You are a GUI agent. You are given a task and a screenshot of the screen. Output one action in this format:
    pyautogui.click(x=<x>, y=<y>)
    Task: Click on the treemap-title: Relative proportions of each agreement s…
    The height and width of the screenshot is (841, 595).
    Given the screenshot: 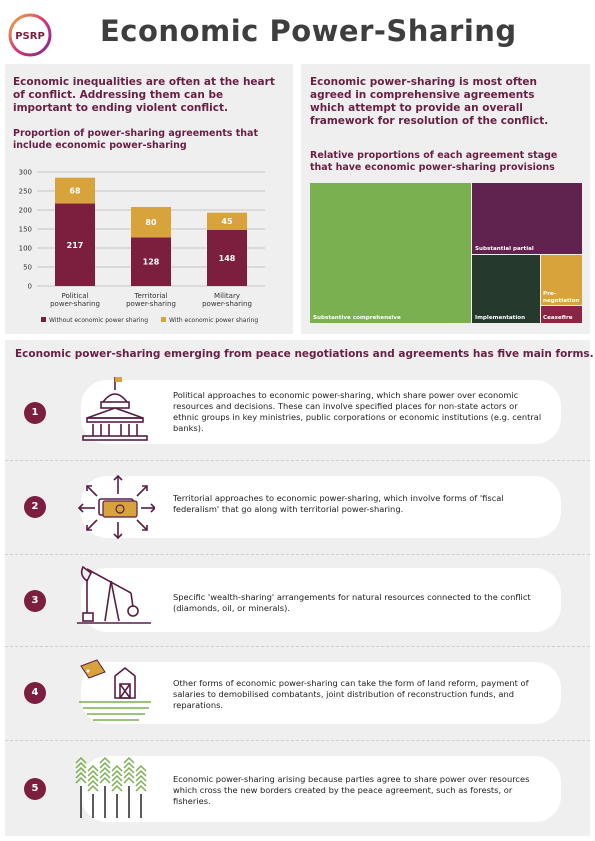 What is the action you would take?
    pyautogui.click(x=434, y=161)
    